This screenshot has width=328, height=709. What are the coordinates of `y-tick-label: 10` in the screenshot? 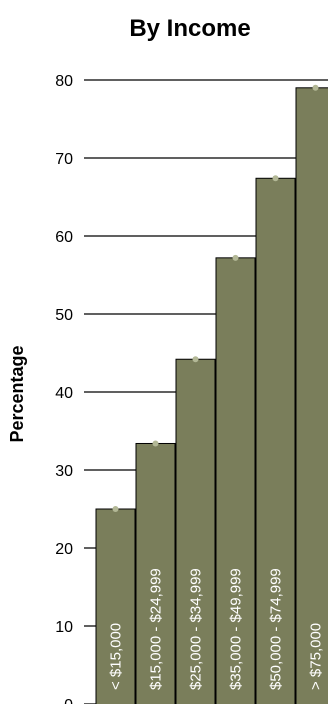 It's located at (64, 627).